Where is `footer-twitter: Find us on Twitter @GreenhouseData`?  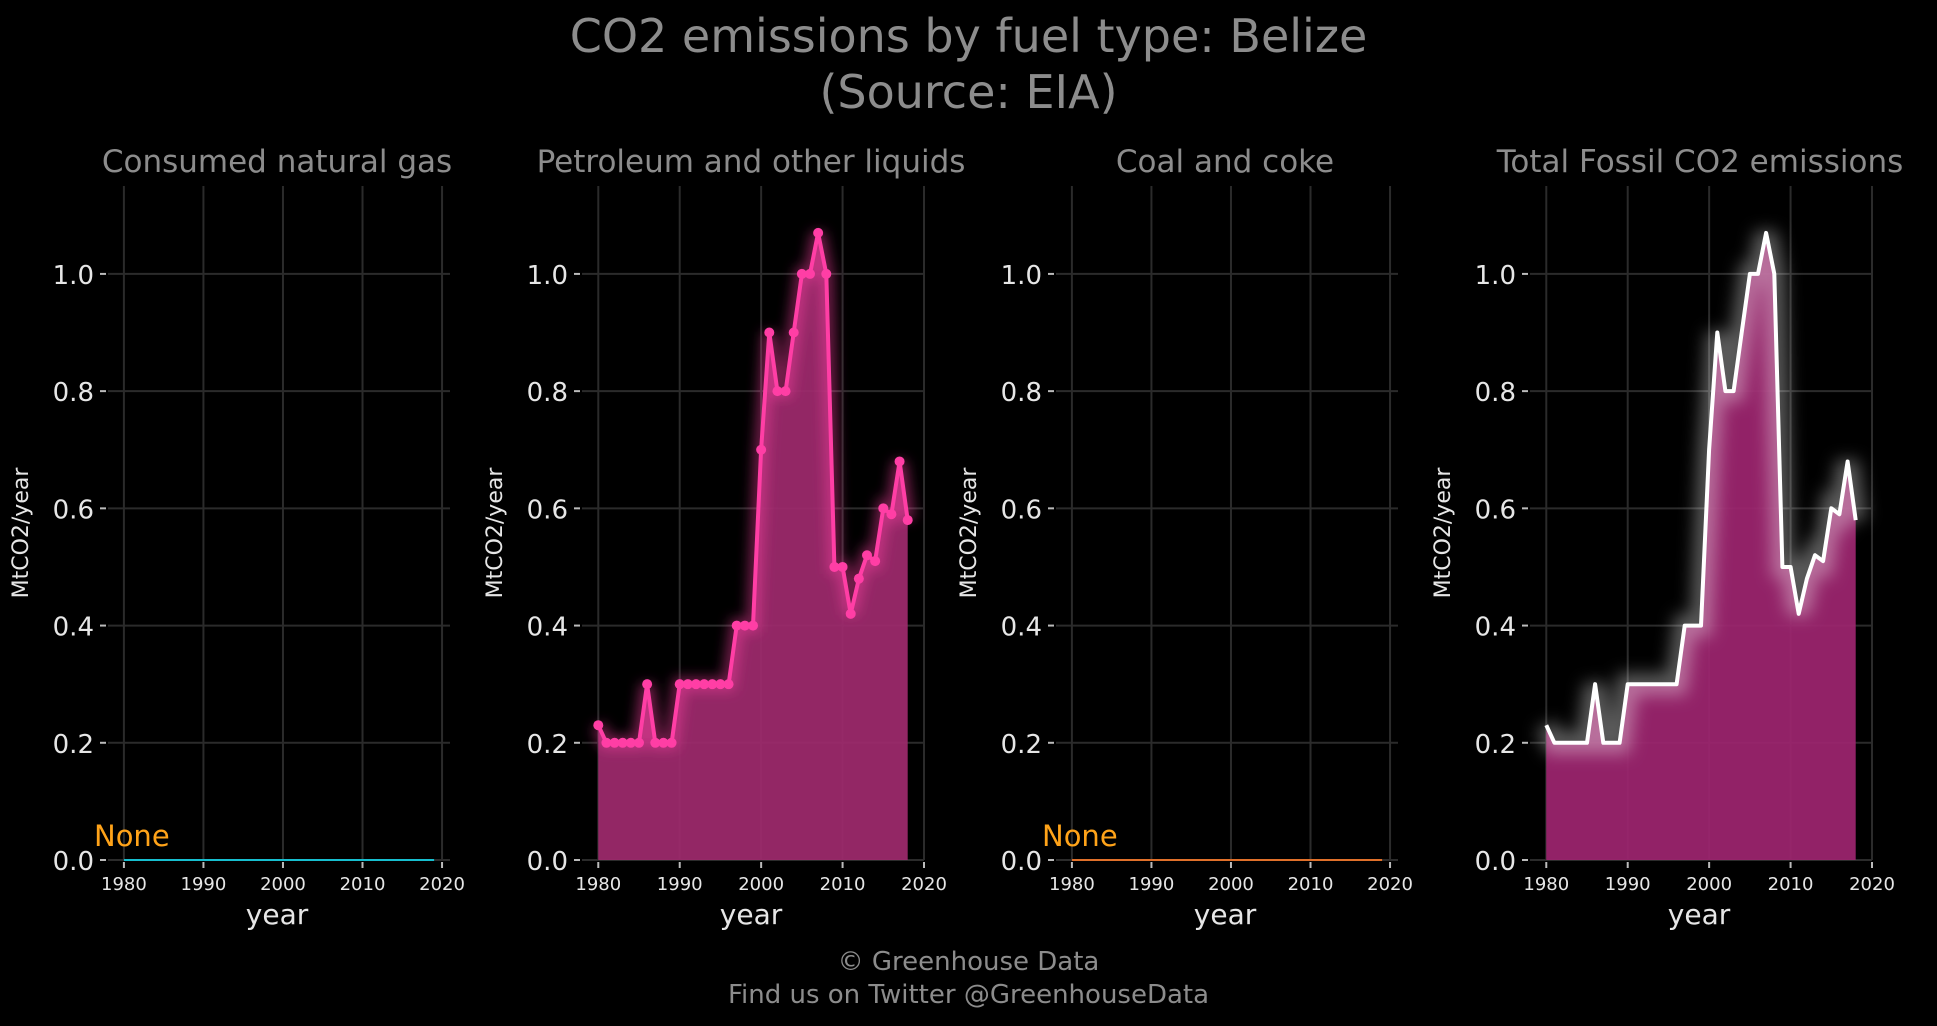 footer-twitter: Find us on Twitter @GreenhouseData is located at coordinates (968, 995).